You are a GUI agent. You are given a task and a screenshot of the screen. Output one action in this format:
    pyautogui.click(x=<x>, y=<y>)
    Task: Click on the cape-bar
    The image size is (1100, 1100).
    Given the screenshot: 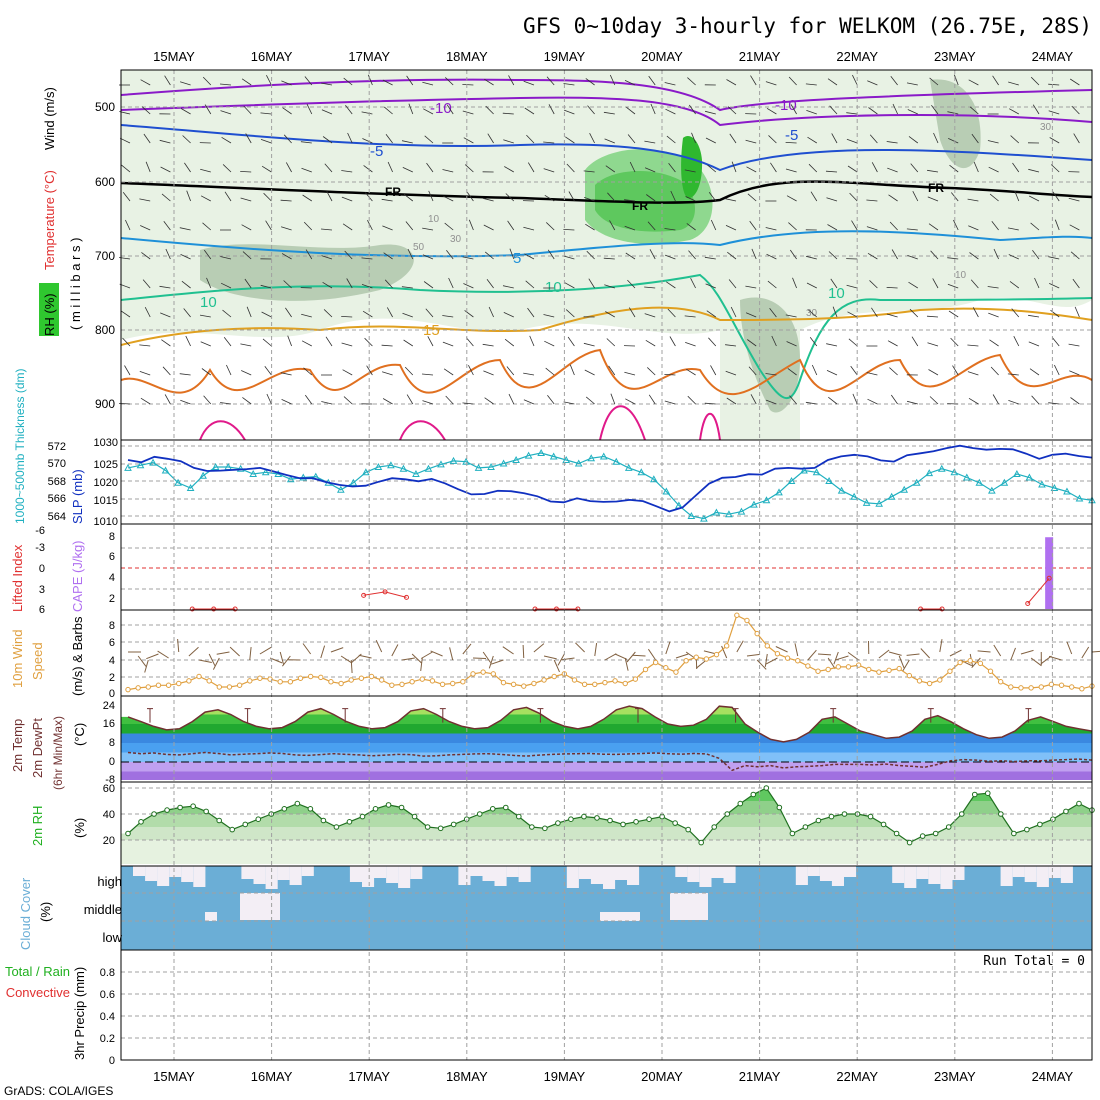 What is the action you would take?
    pyautogui.click(x=1049, y=573)
    